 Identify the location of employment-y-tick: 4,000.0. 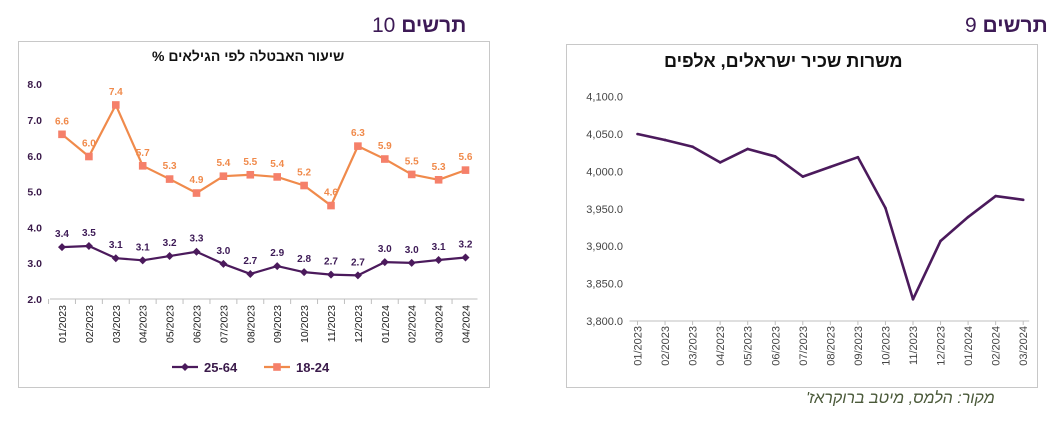
(604, 172).